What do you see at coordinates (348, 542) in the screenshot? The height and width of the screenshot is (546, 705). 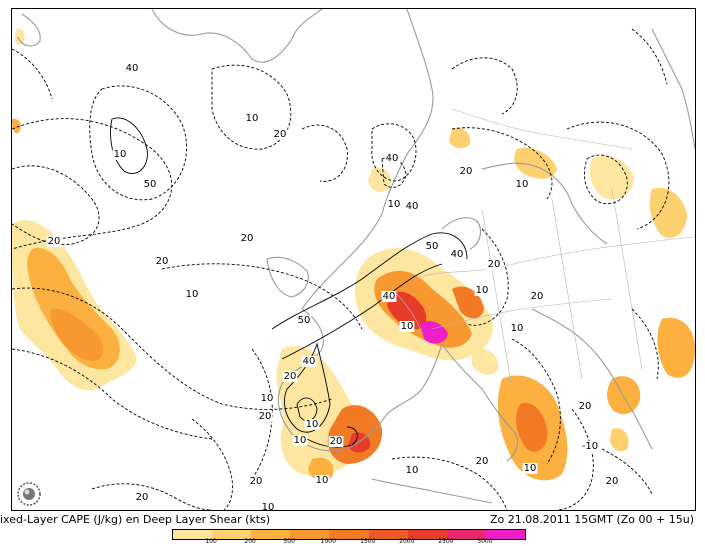 I see `colorbar-labels: 100 200 500 1000 1500 2000 2500 3000` at bounding box center [348, 542].